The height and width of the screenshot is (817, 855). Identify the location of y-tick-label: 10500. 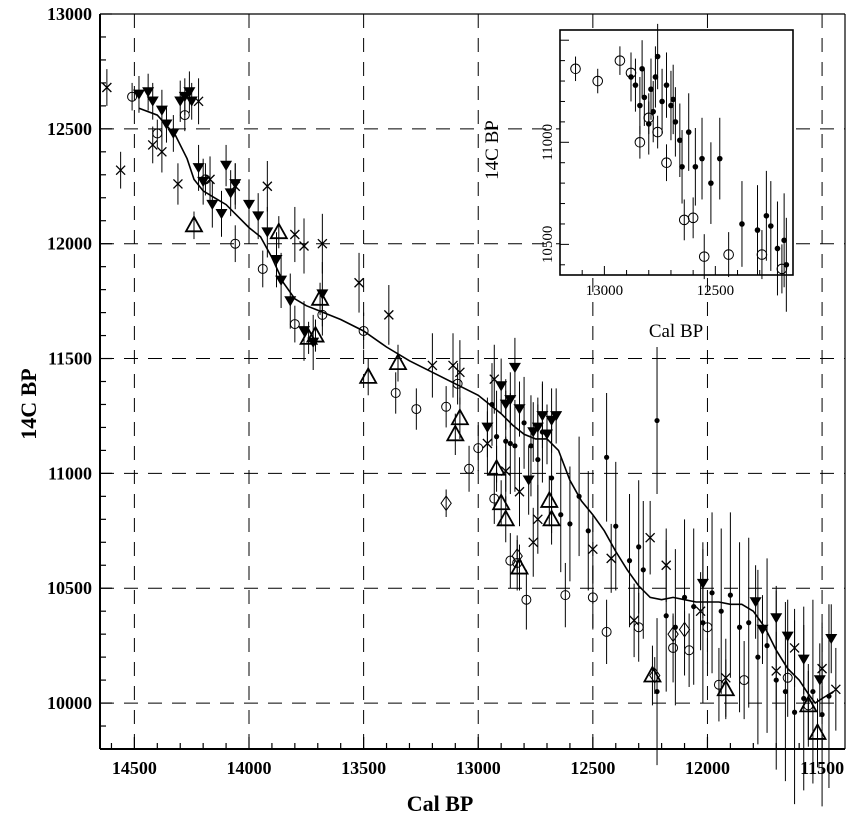
(69, 588).